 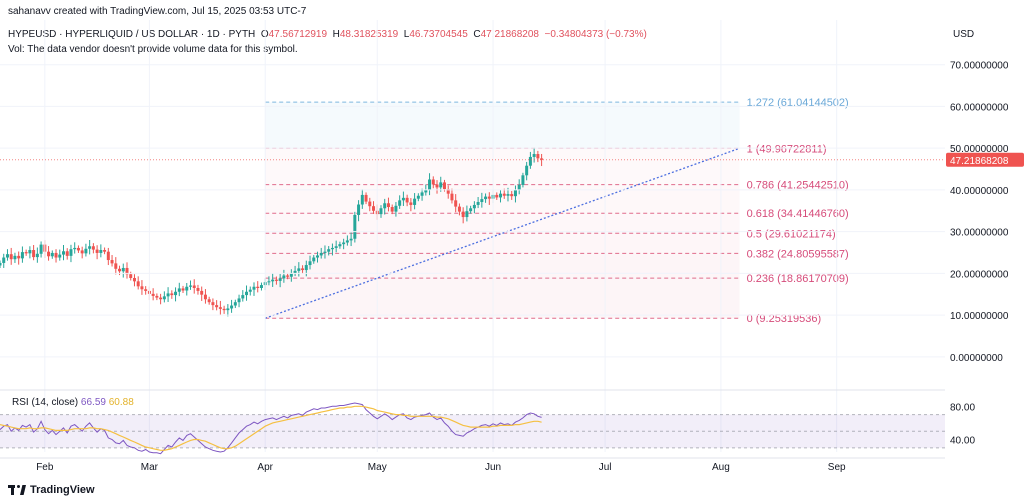 I want to click on price-tick-label: 10.00000000, so click(x=979, y=316).